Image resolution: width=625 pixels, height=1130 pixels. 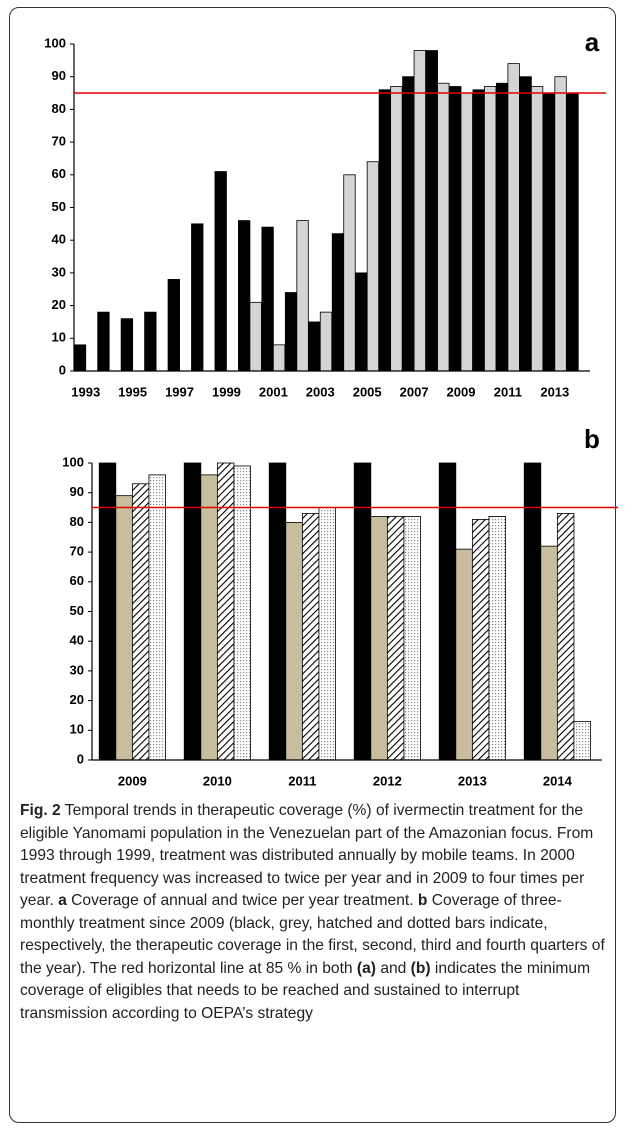 I want to click on y-tick-label: 20, so click(x=77, y=699).